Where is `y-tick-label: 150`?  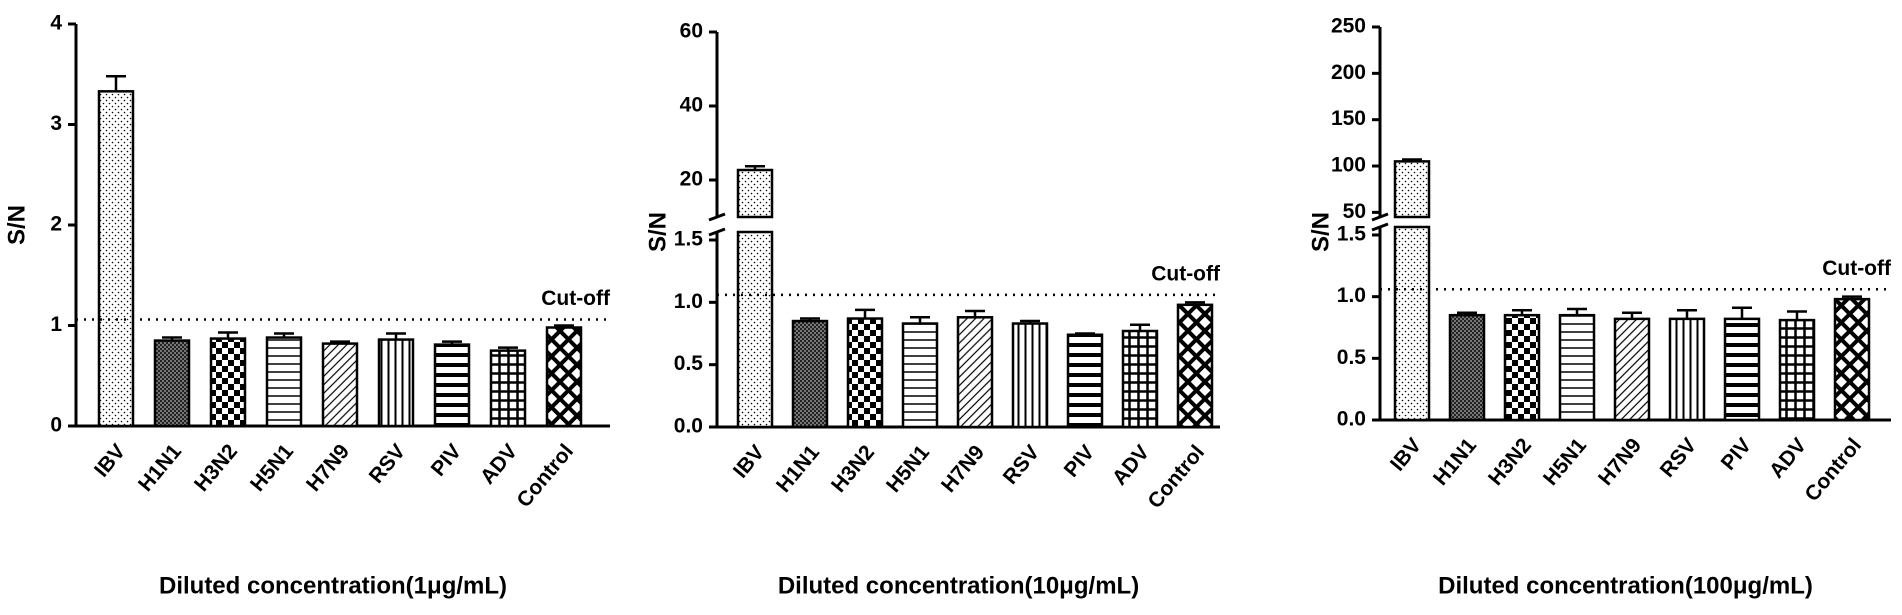 y-tick-label: 150 is located at coordinates (1348, 118).